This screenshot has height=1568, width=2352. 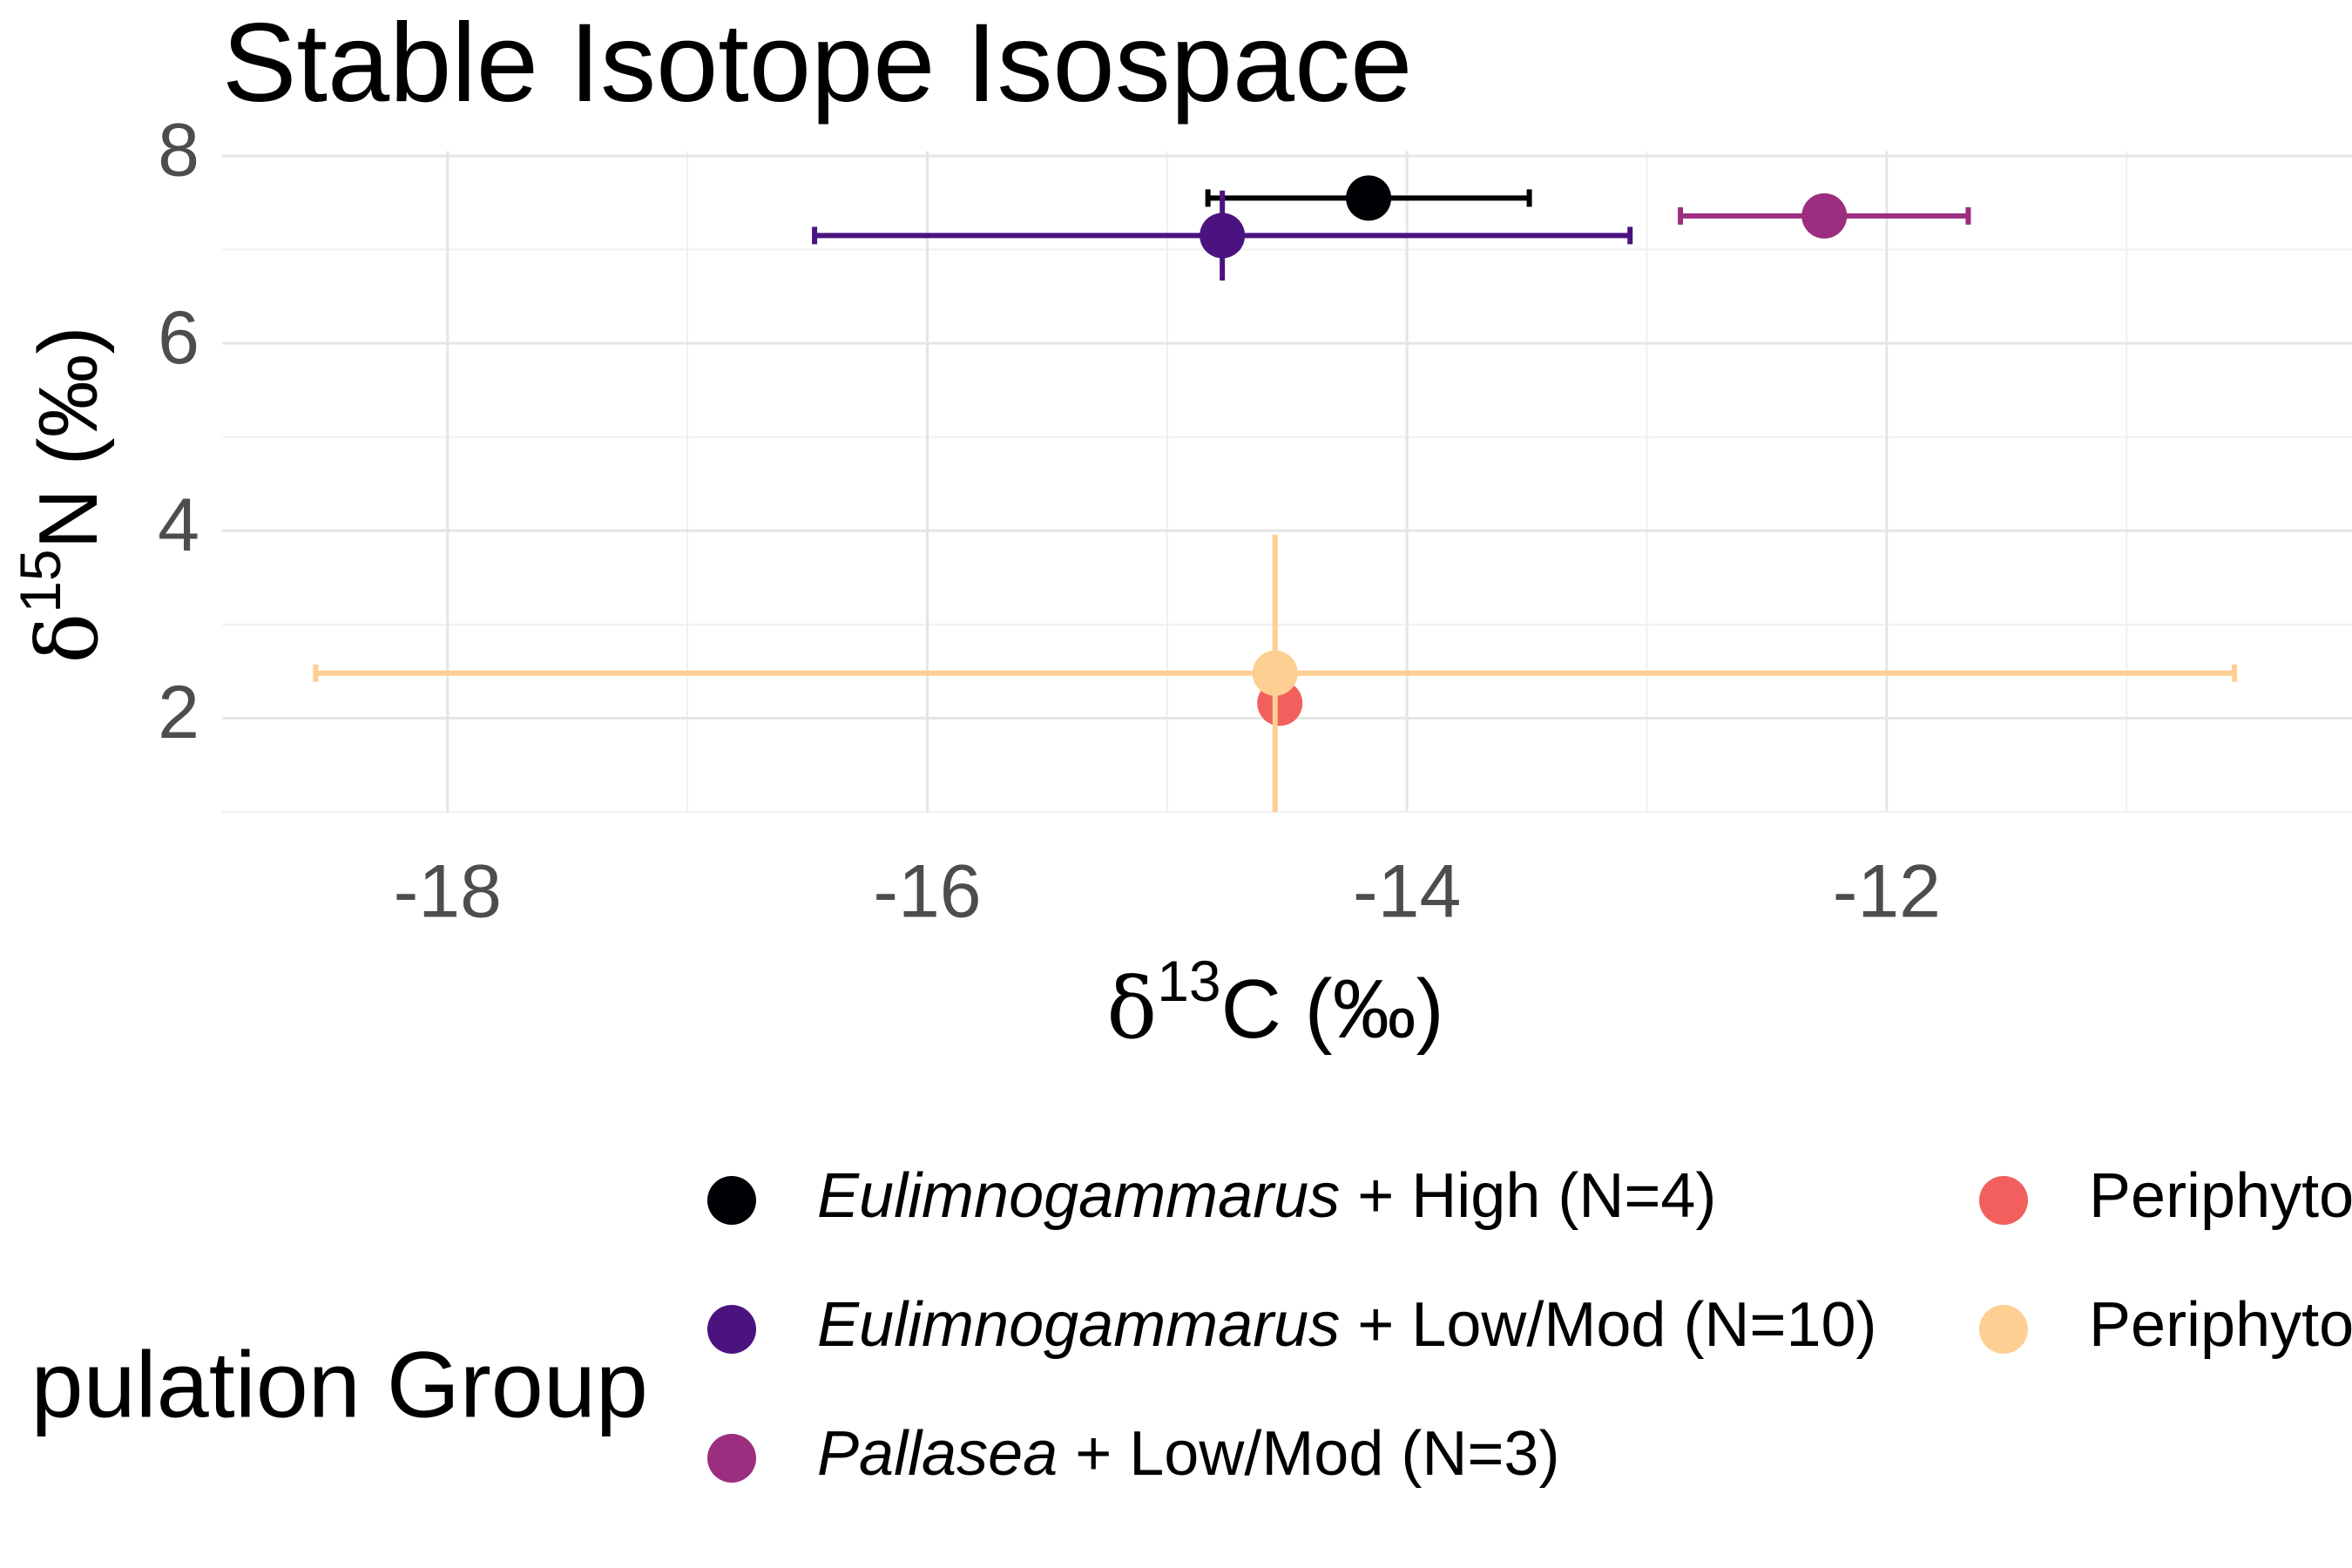 What do you see at coordinates (340, 1384) in the screenshot?
I see `legend-title: pulation Group` at bounding box center [340, 1384].